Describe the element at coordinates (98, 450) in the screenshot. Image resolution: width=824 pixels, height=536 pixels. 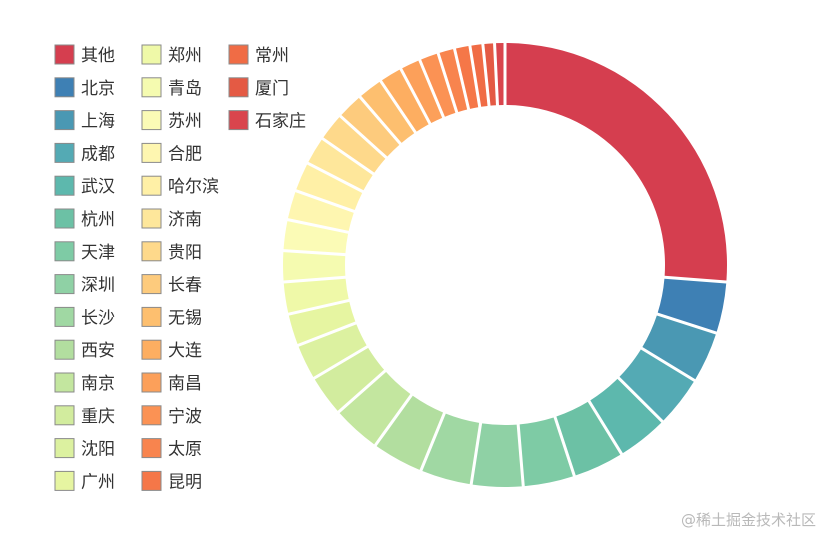
I see `legend-label: 沈阳` at that location.